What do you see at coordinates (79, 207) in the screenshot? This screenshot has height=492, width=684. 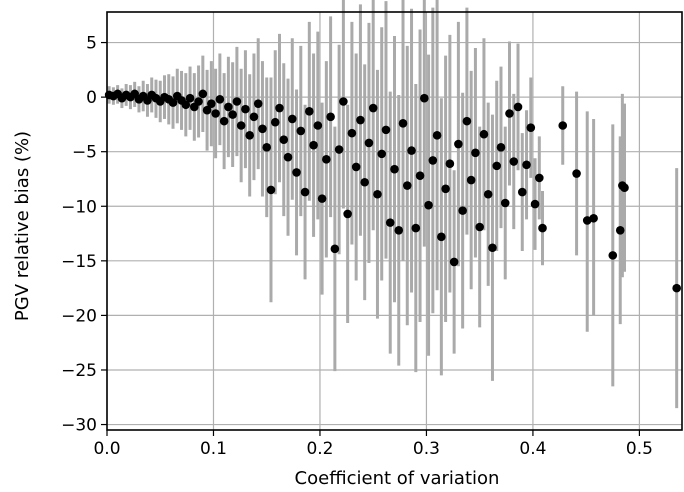 I see `y-tick-label: −10` at bounding box center [79, 207].